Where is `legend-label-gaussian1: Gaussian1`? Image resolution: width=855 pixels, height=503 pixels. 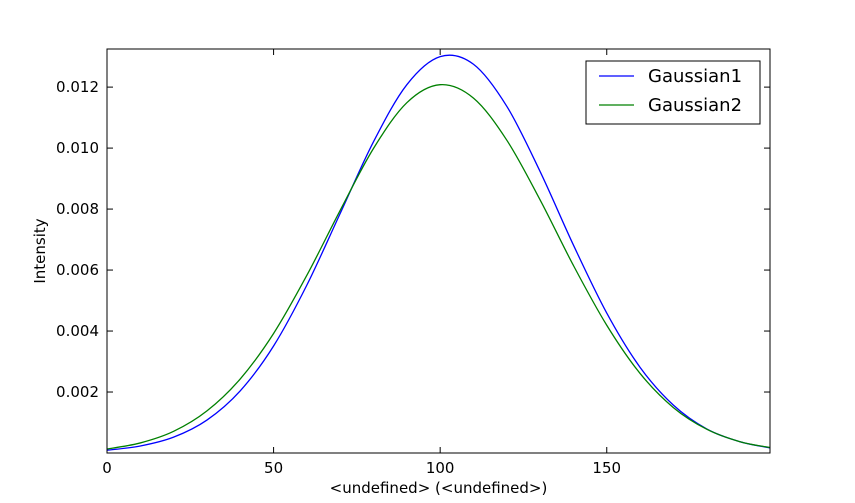
legend-label-gaussian1: Gaussian1 is located at coordinates (695, 76).